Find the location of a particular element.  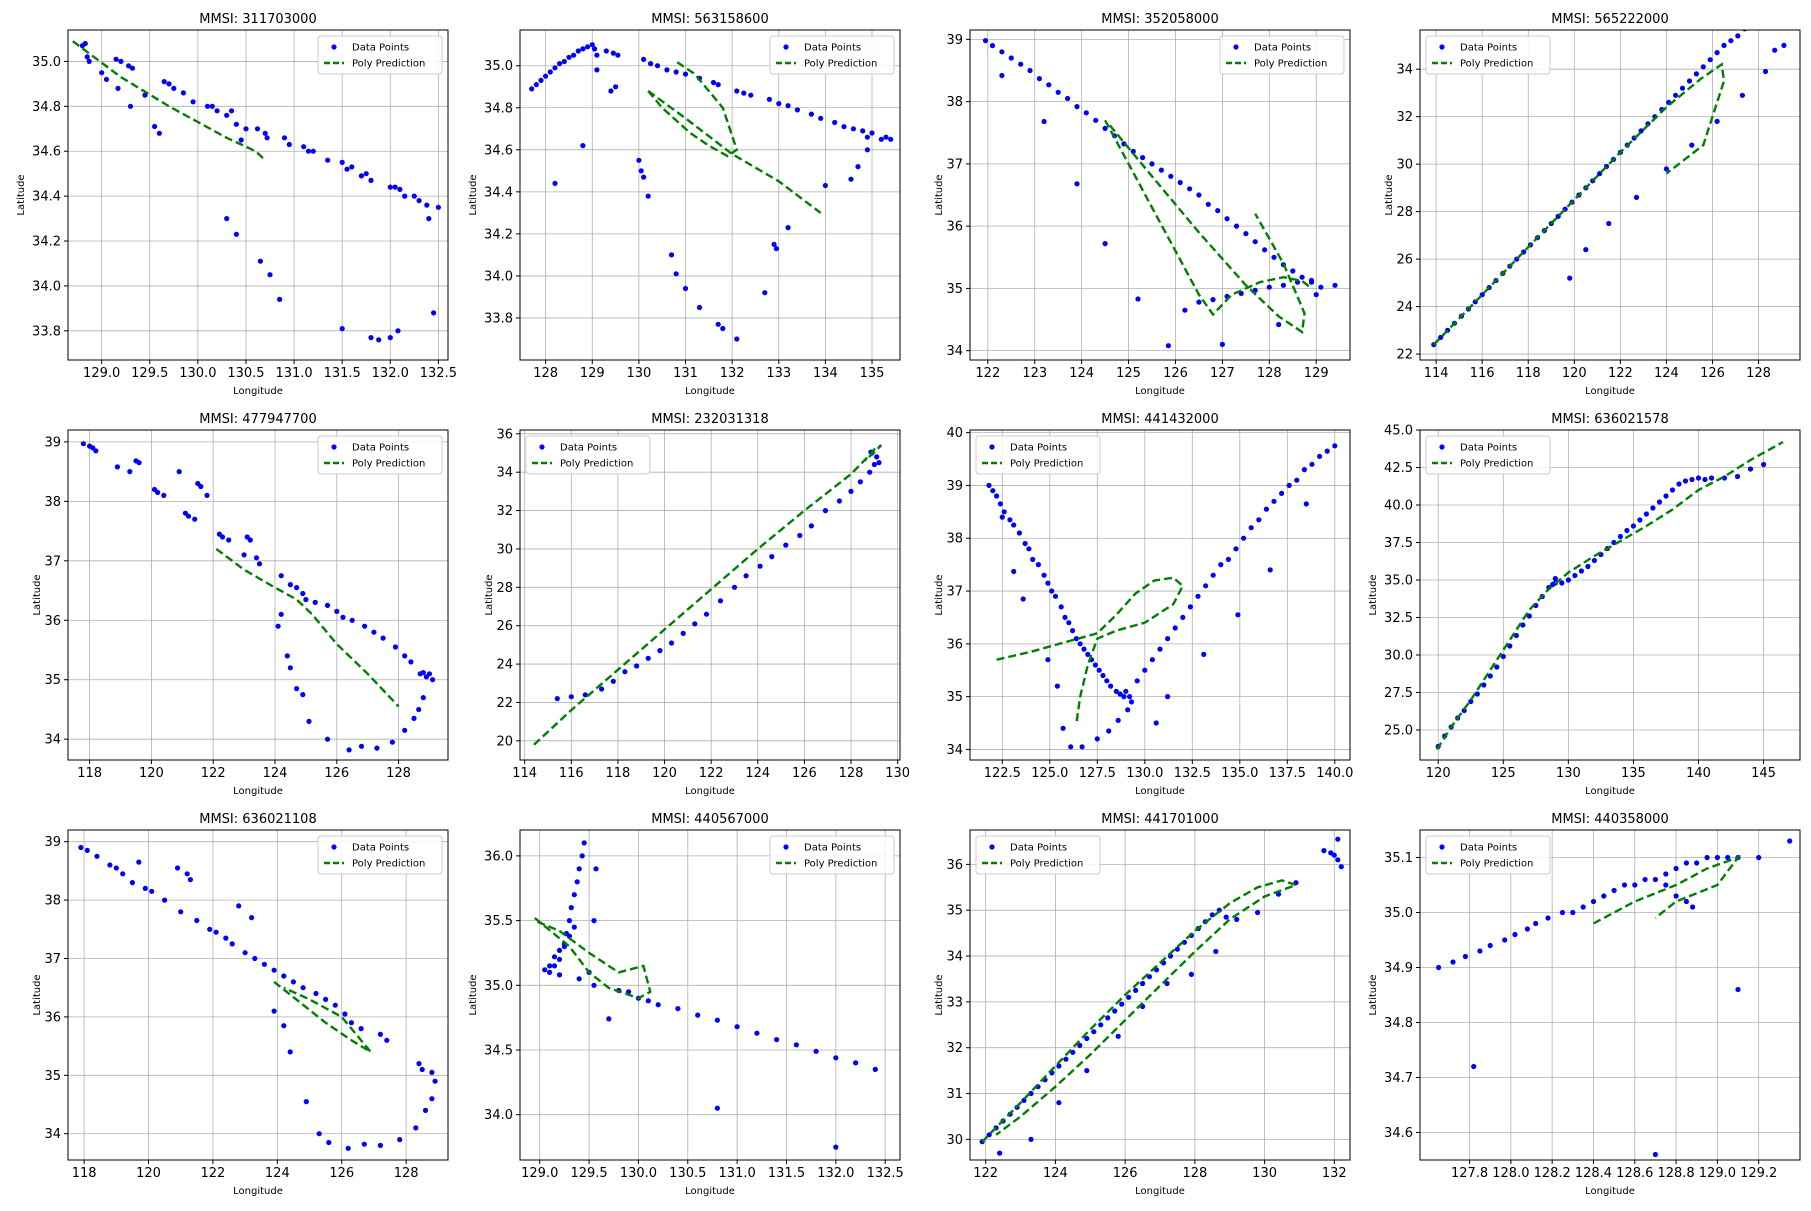

x-tick-label: 135.0 is located at coordinates (1239, 773).